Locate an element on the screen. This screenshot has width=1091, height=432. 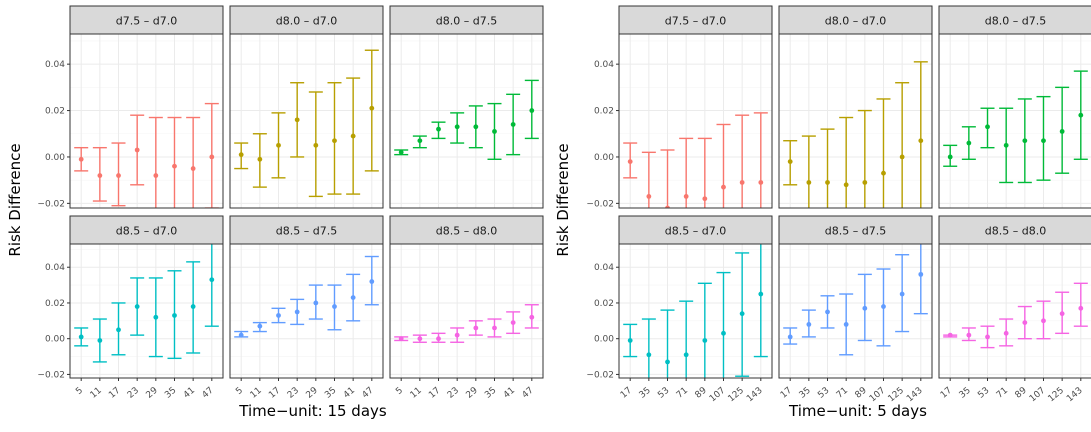
y-tick-label: 0.04 is located at coordinates (604, 65).